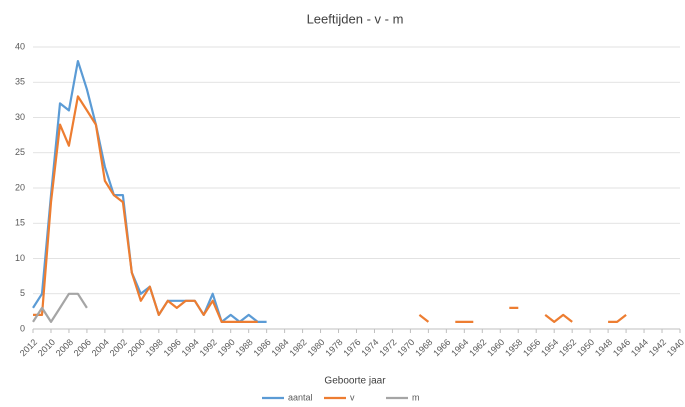 This screenshot has width=685, height=407. Describe the element at coordinates (20, 117) in the screenshot. I see `y-tick-label: 30` at that location.